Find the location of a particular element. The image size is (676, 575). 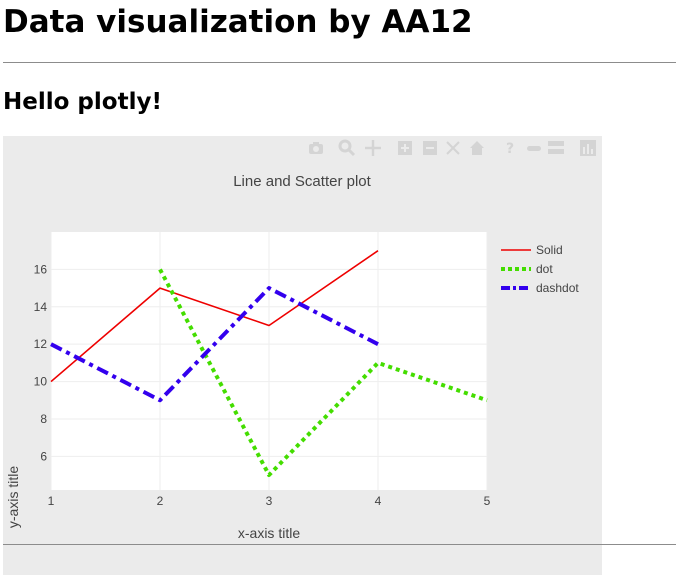

plotly-logo-icon is located at coordinates (588, 148).